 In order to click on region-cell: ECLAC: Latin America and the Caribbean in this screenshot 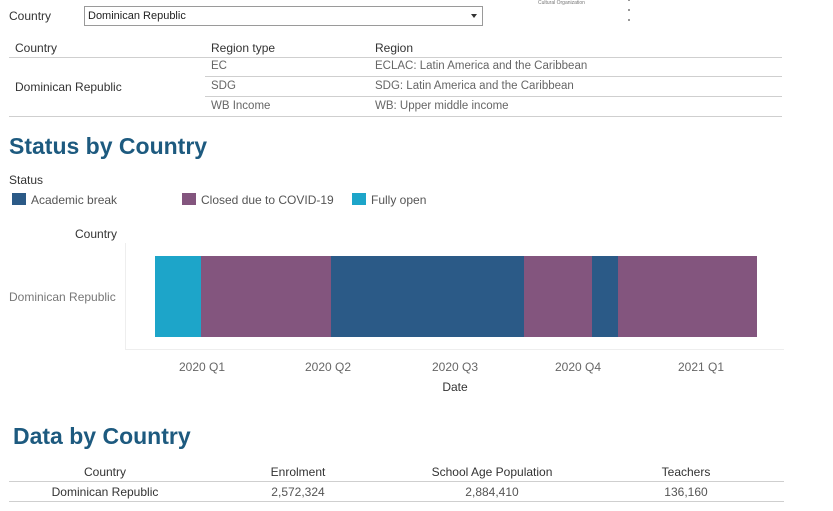, I will do `click(481, 66)`.